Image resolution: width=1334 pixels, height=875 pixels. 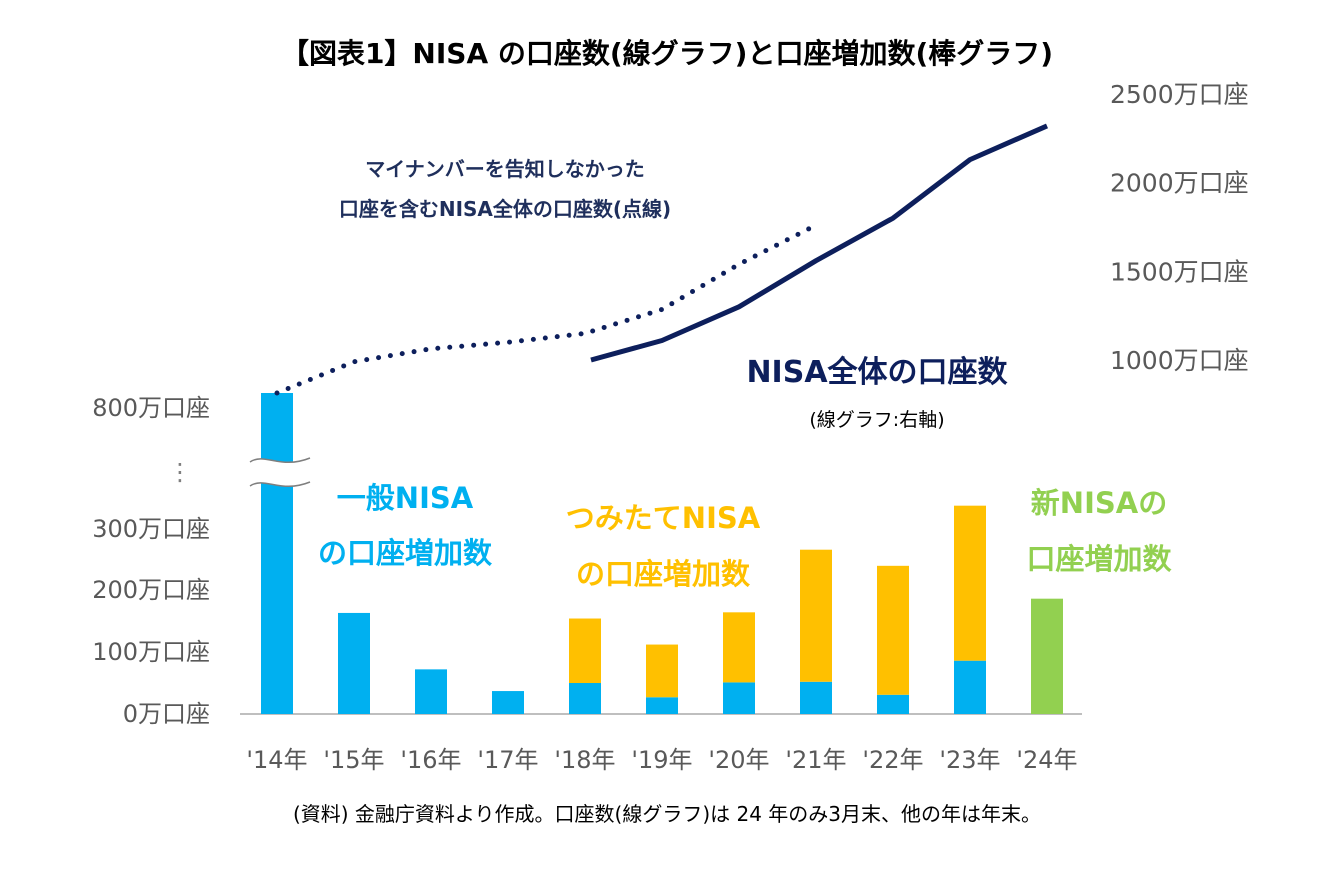 I want to click on x-tick-label: '22年, so click(x=892, y=760).